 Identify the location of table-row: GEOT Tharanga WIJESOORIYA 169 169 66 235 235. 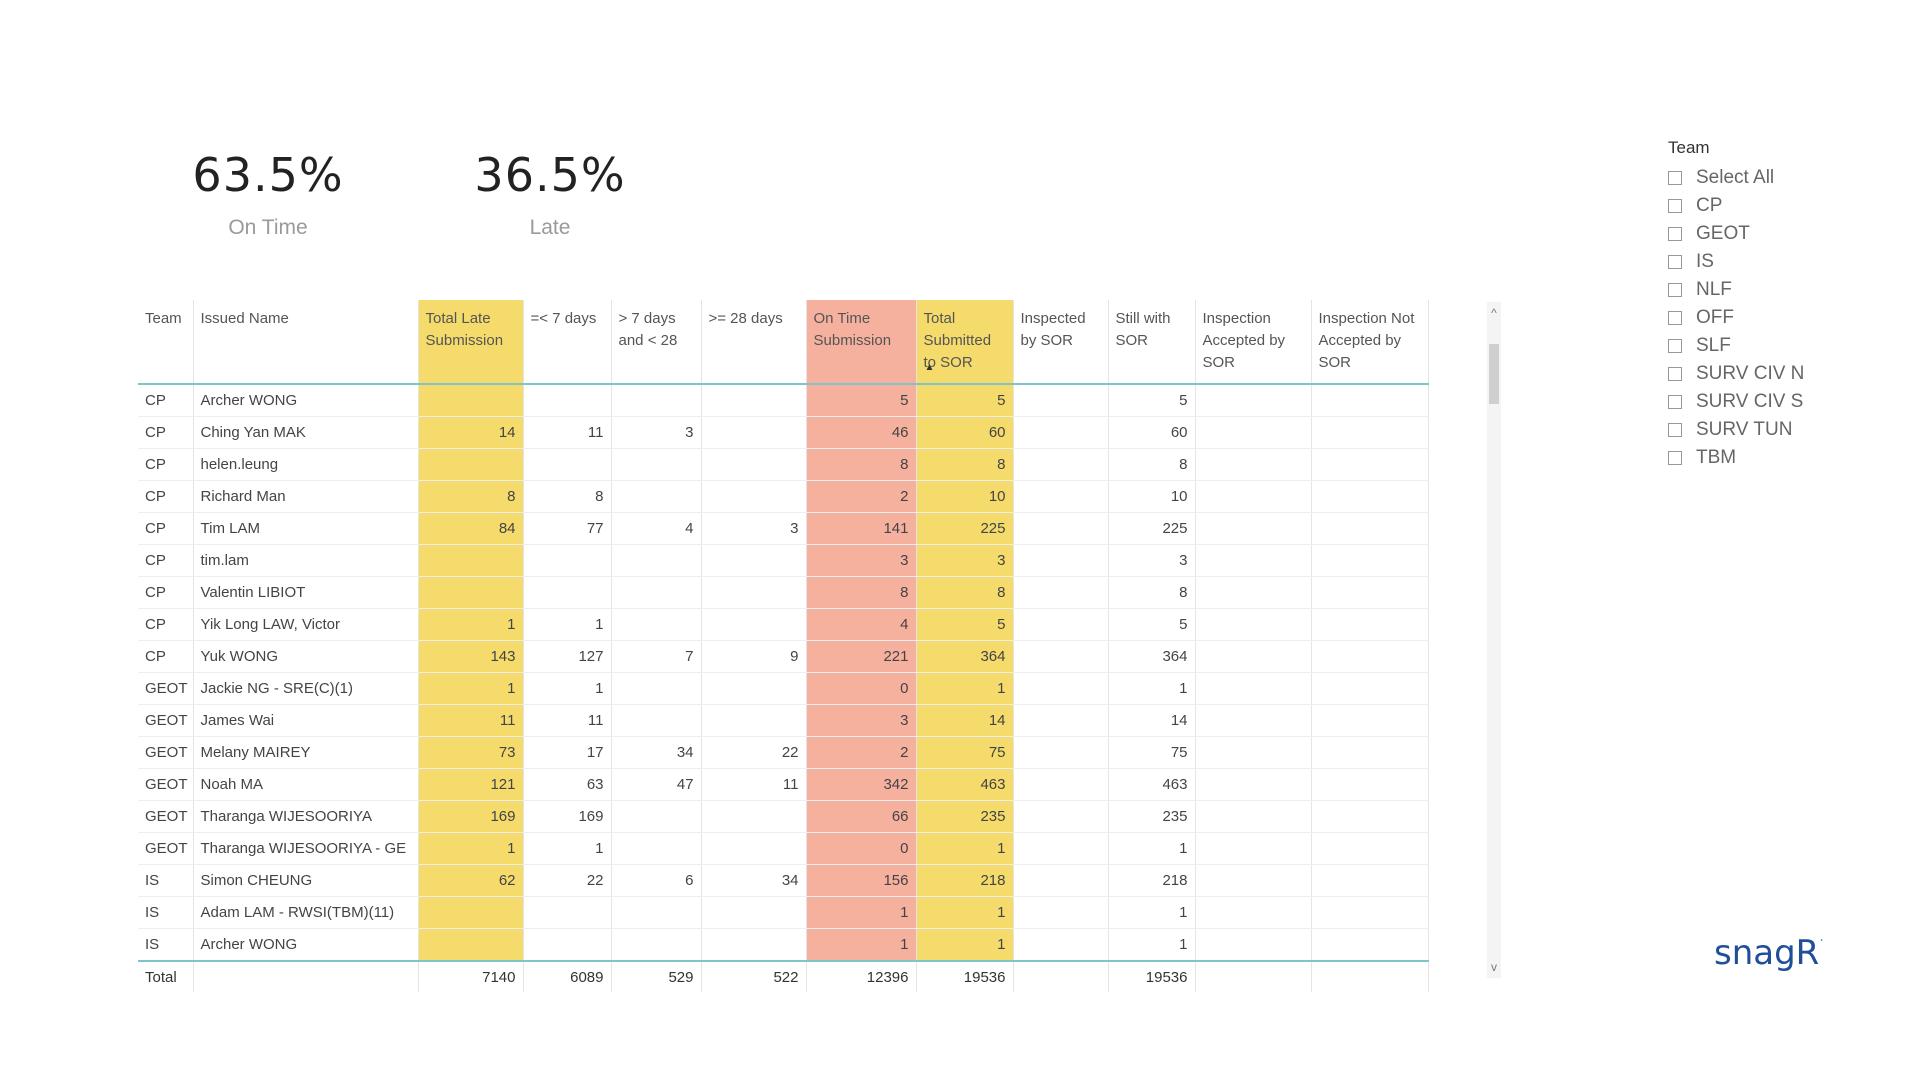
(783, 816).